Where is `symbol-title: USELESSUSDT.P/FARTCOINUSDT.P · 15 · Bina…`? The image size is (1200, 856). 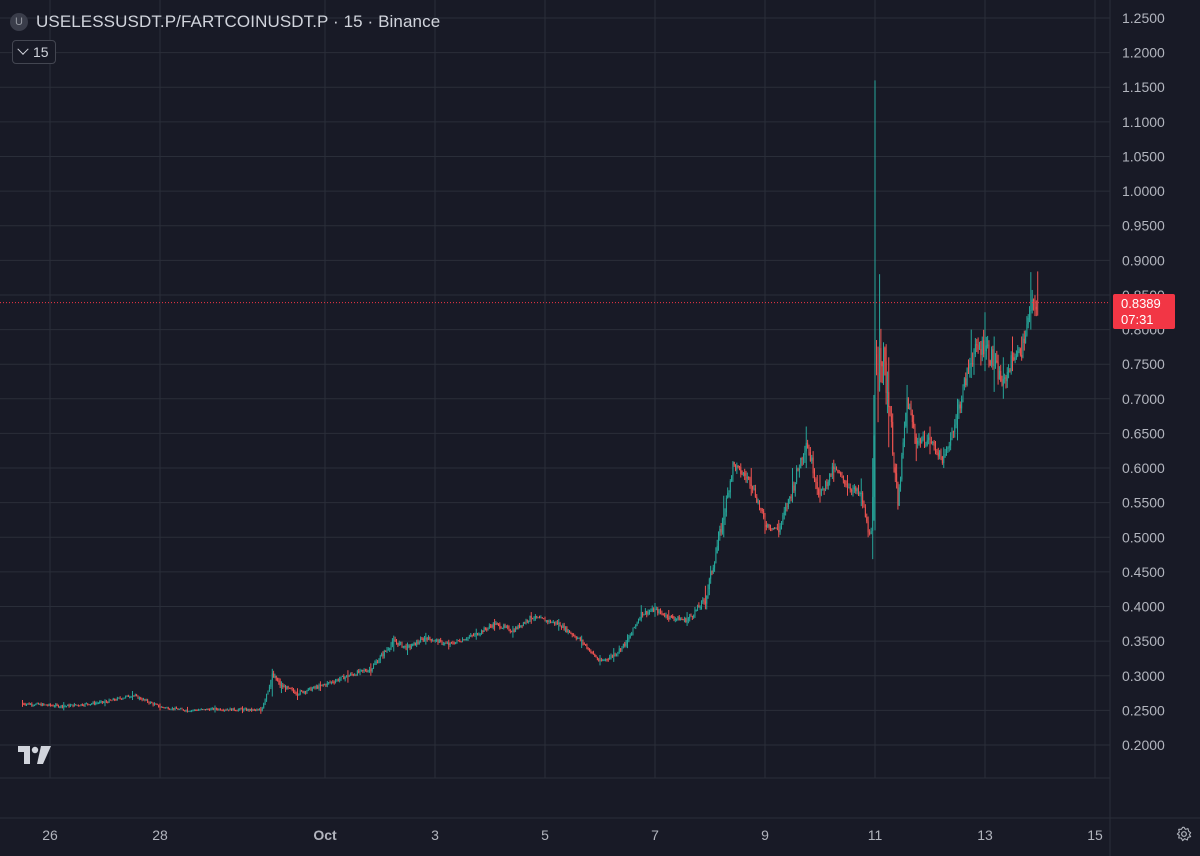
symbol-title: USELESSUSDT.P/FARTCOINUSDT.P · 15 · Bina… is located at coordinates (238, 21).